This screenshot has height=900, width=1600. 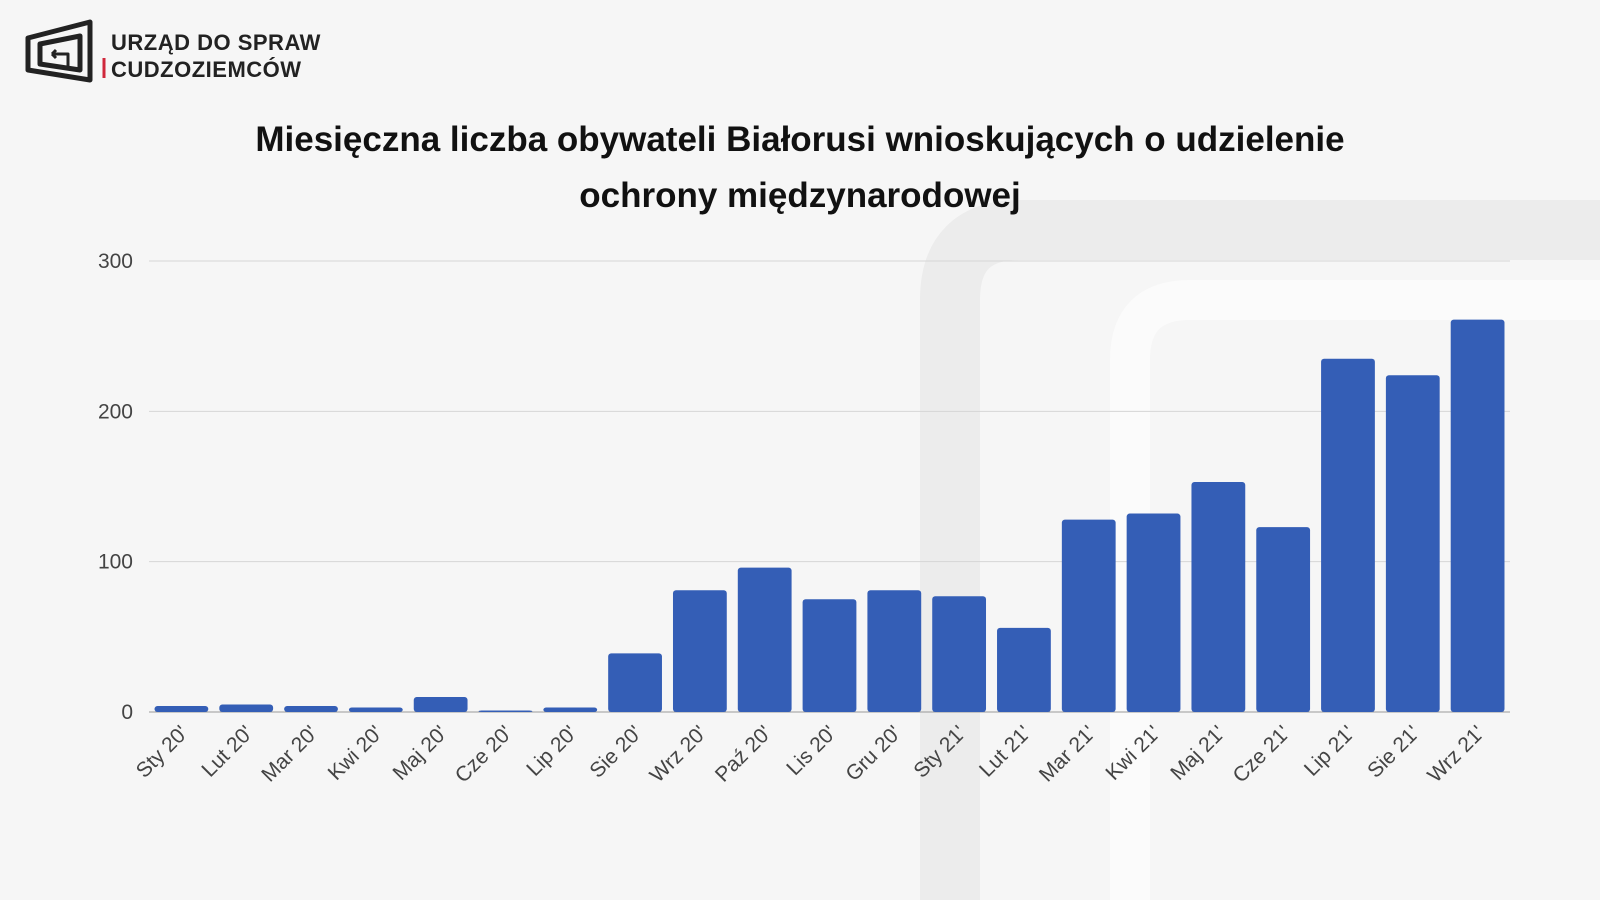 I want to click on x-tick-label: Lut 20', so click(x=227, y=751).